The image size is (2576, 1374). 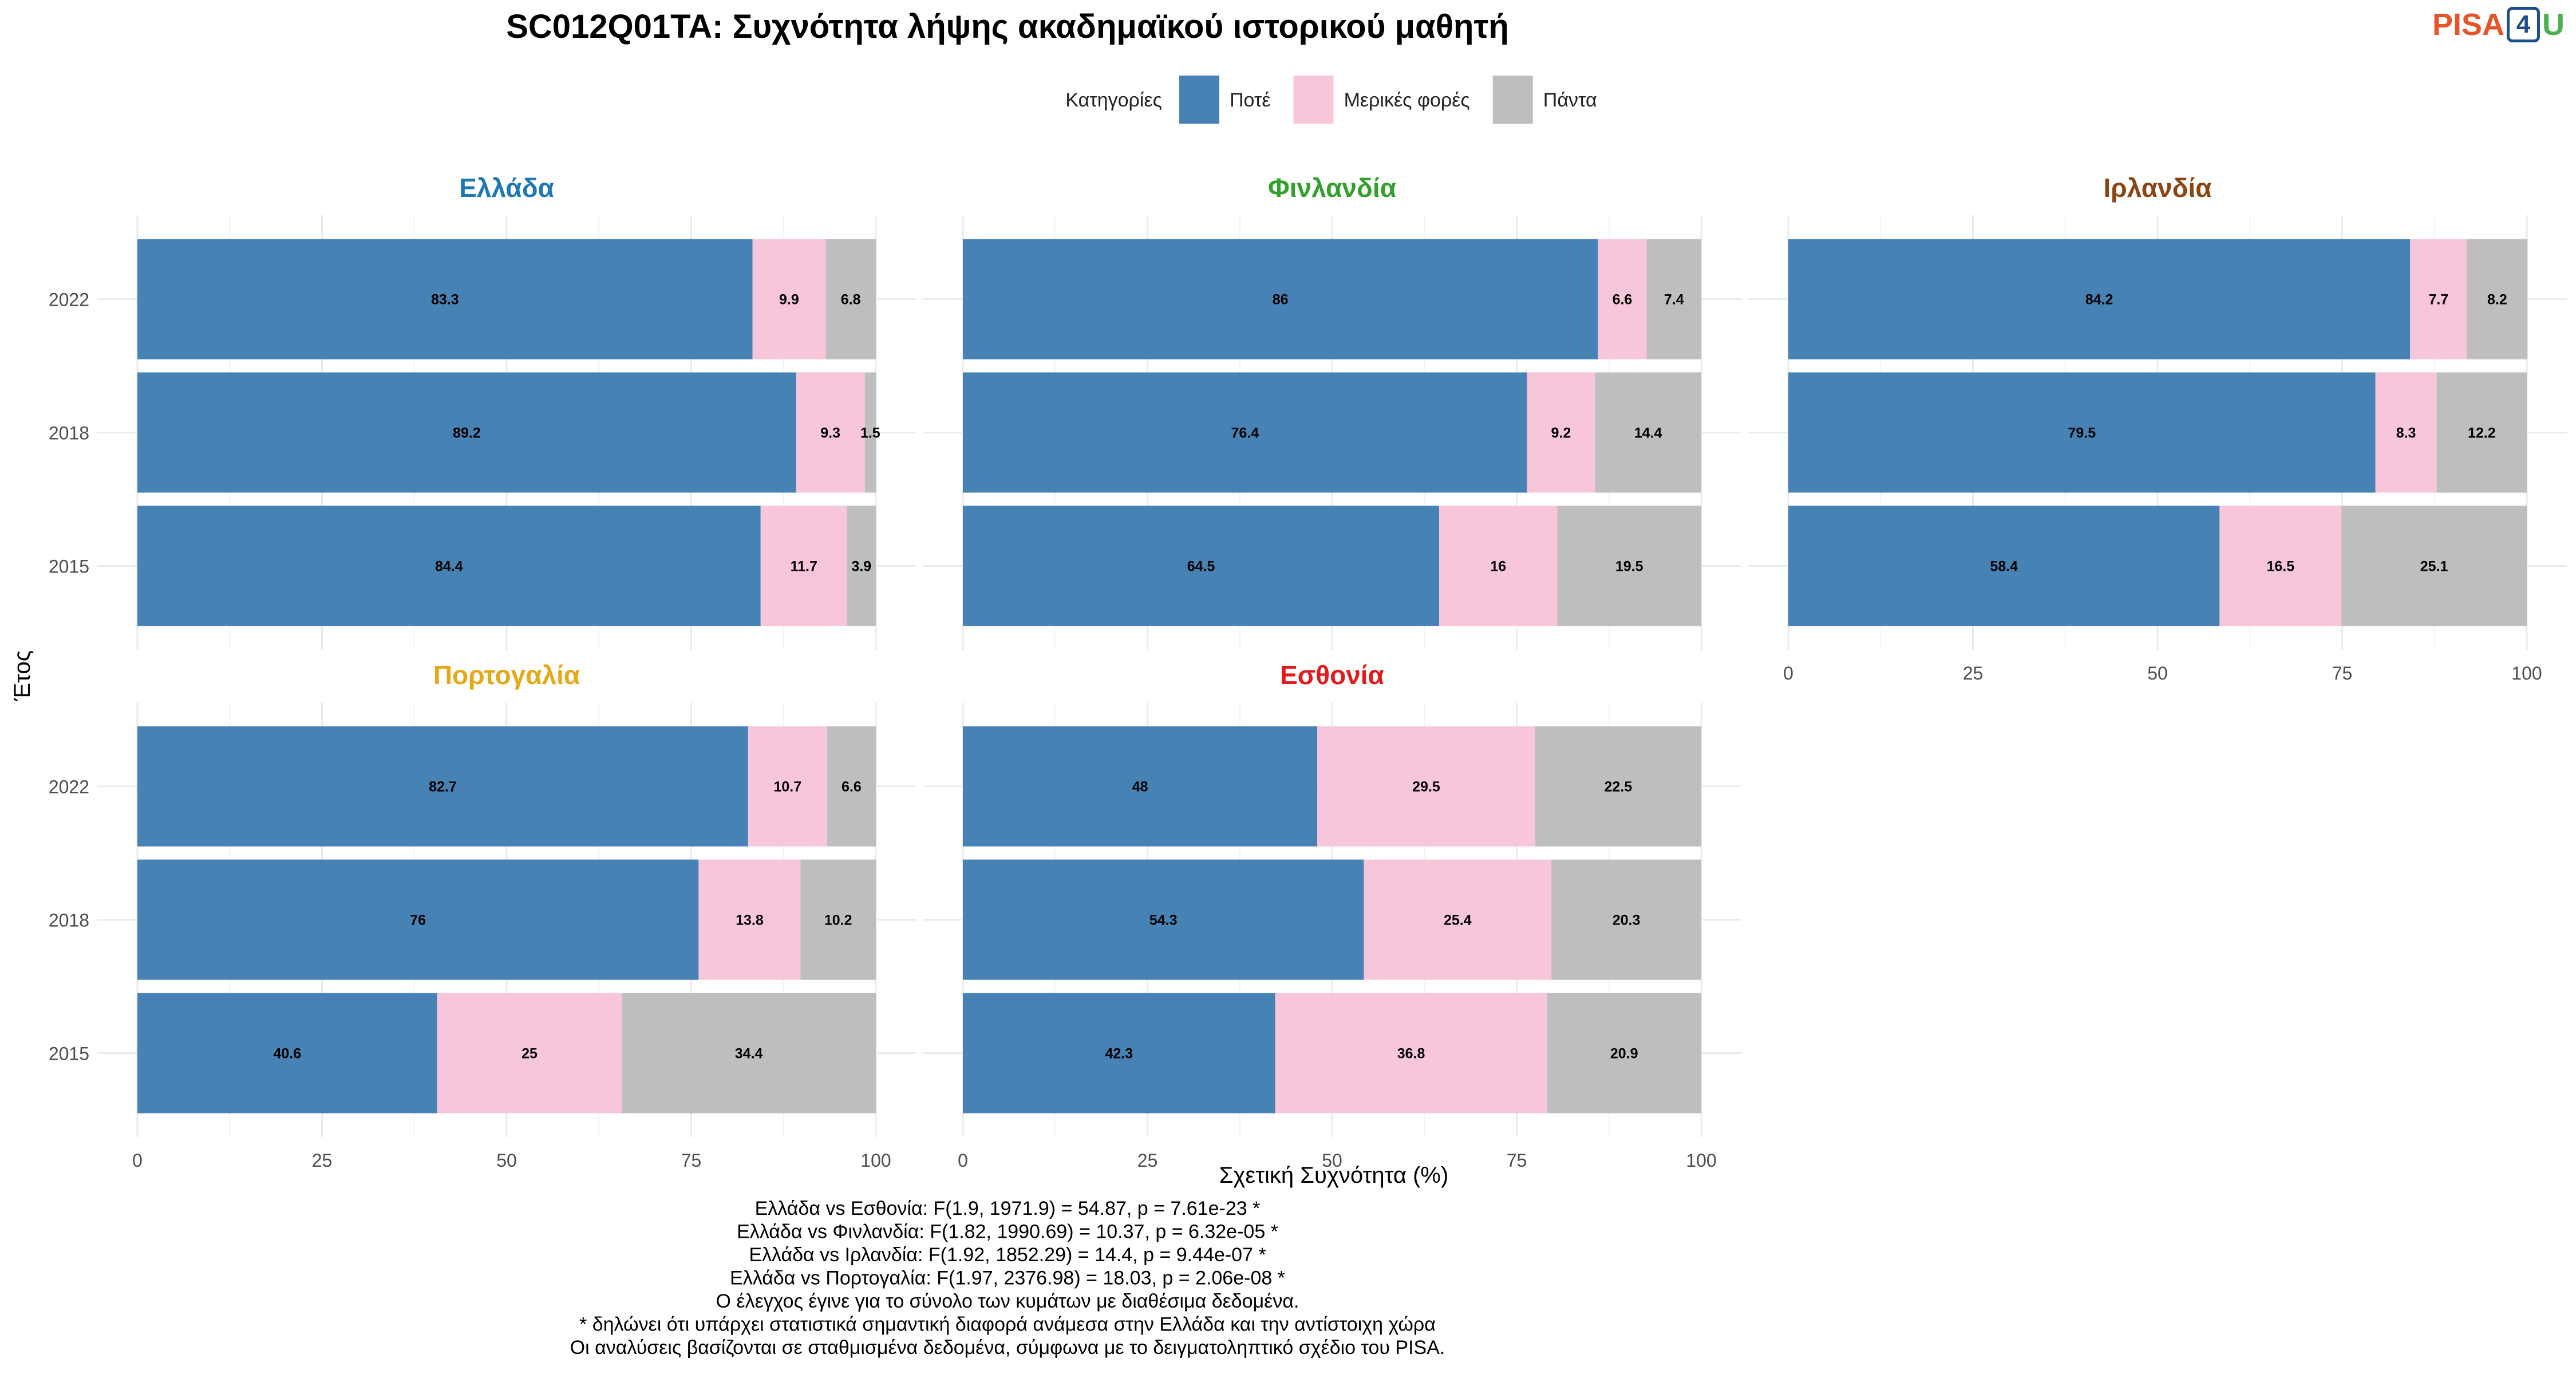 What do you see at coordinates (2523, 24) in the screenshot?
I see `logo-text-4: 4` at bounding box center [2523, 24].